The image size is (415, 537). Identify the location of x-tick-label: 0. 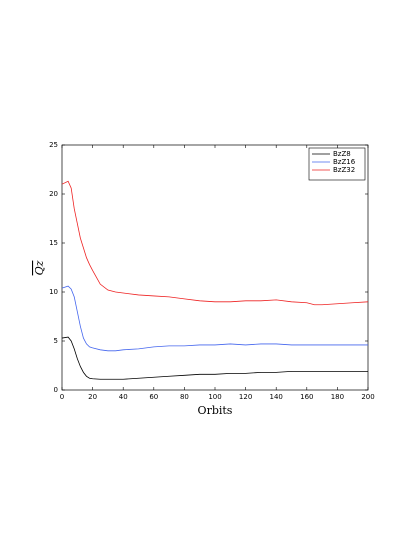
(62, 397).